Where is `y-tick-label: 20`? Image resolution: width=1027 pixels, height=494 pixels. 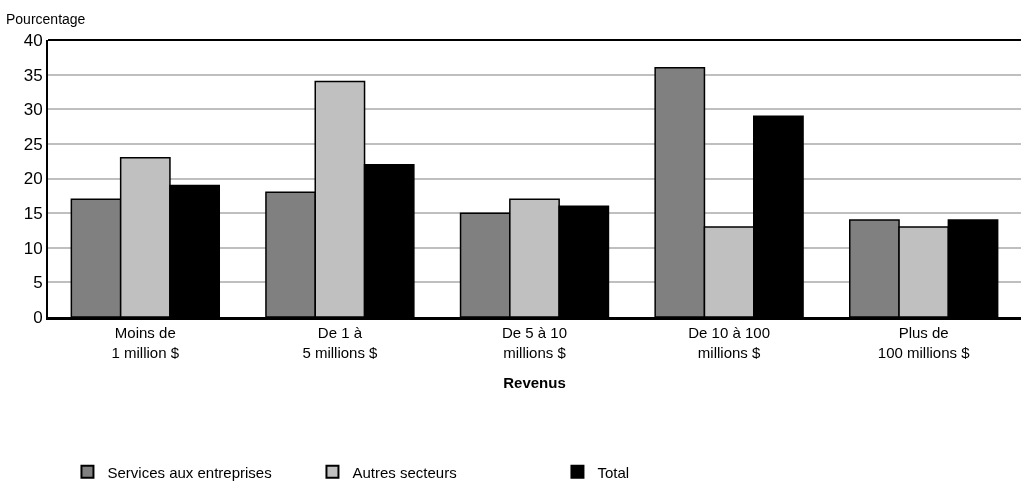 y-tick-label: 20 is located at coordinates (33, 179).